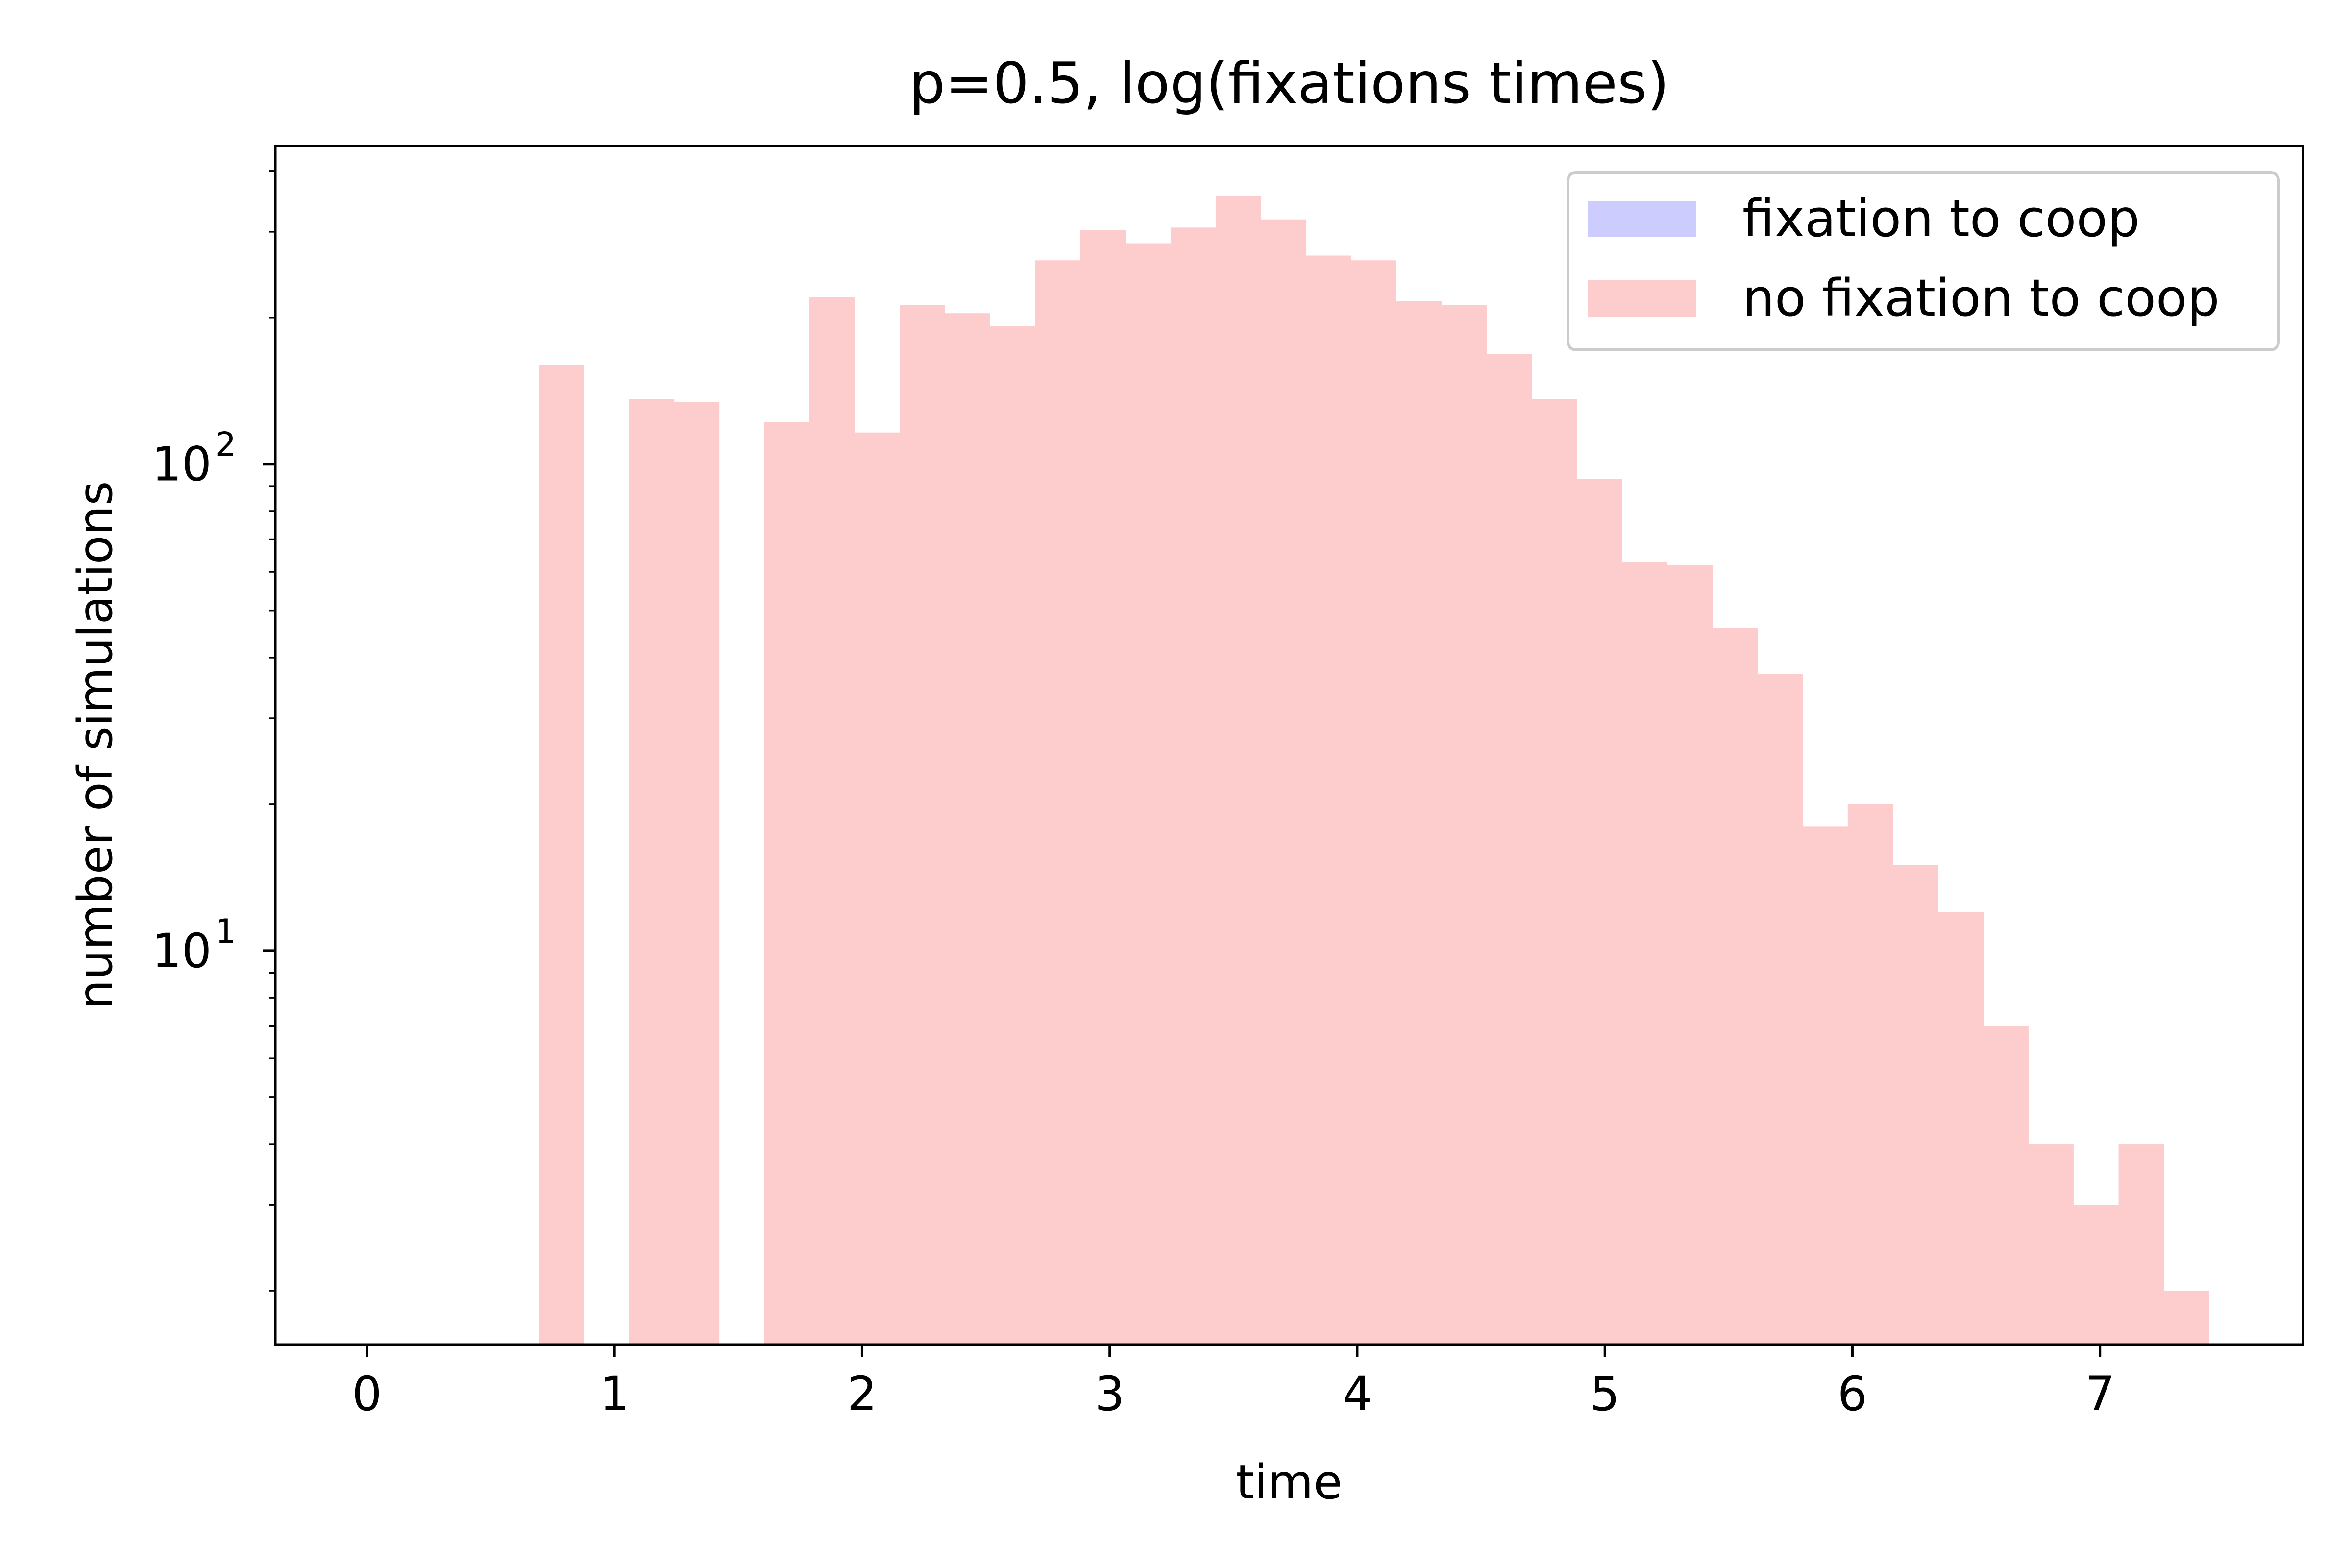 Image resolution: width=2352 pixels, height=1568 pixels. What do you see at coordinates (1941, 218) in the screenshot?
I see `legend-label-fixation: fixation to coop` at bounding box center [1941, 218].